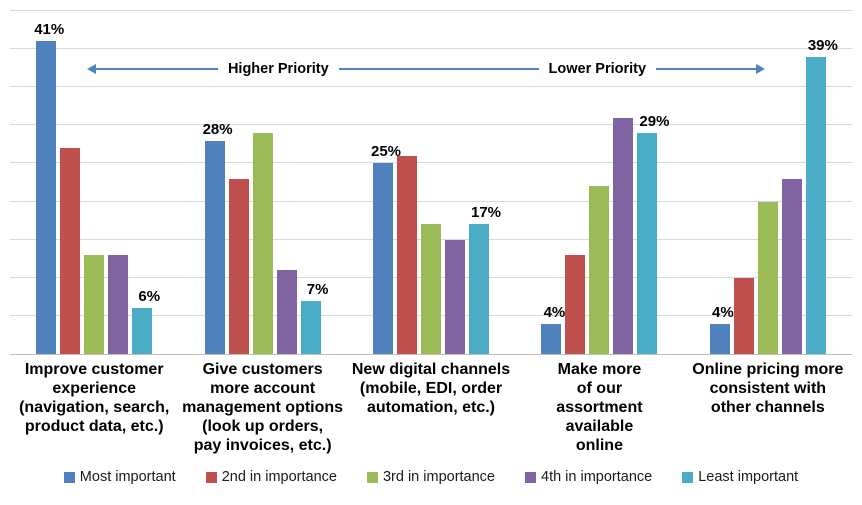  I want to click on bar-group: 41% 6%, so click(94, 182).